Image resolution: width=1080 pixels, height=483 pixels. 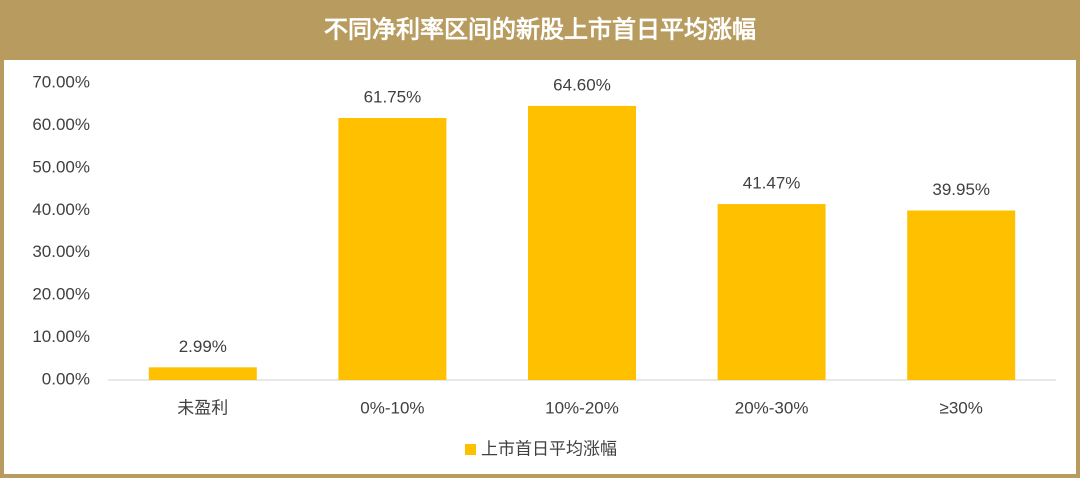 I want to click on y-tick-label: 20.00%, so click(x=61, y=294).